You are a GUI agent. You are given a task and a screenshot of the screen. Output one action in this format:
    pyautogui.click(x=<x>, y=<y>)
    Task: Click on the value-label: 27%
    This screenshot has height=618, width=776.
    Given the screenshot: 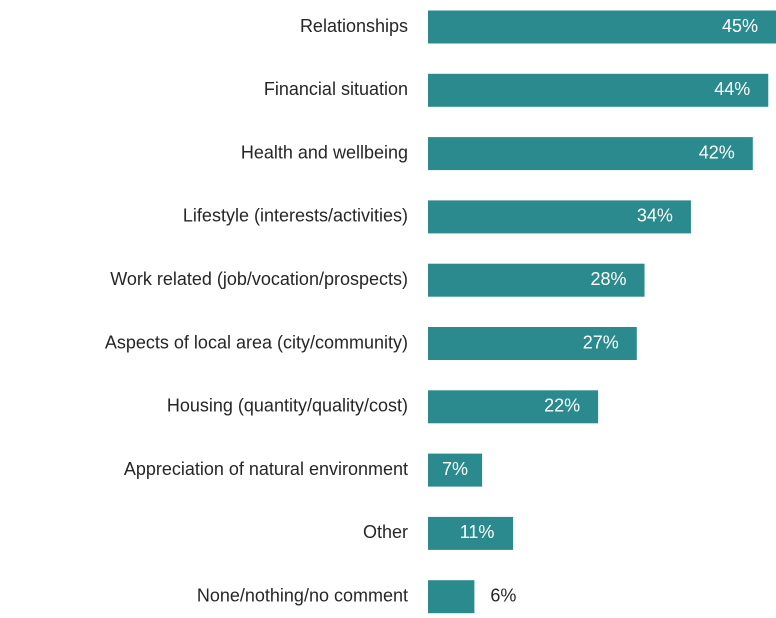 What is the action you would take?
    pyautogui.click(x=601, y=342)
    